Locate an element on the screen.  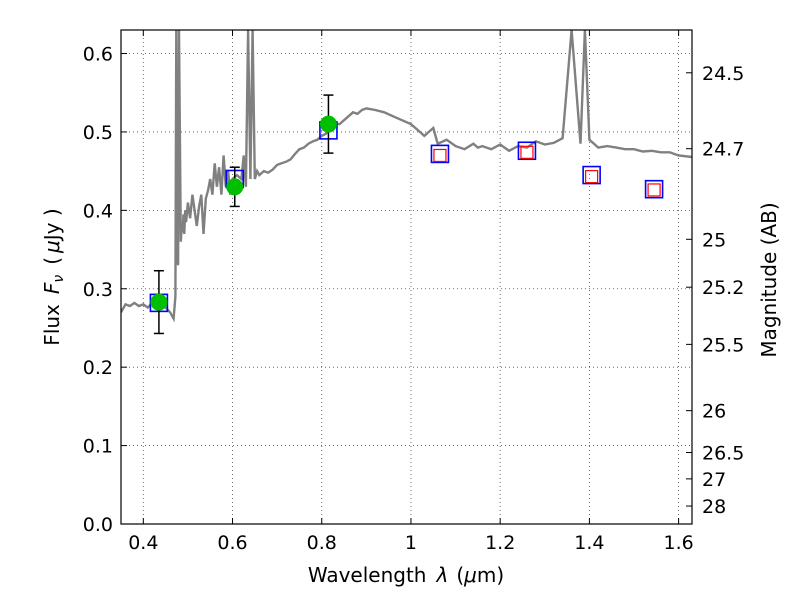
mag-tick-label: 25.5 is located at coordinates (723, 345).